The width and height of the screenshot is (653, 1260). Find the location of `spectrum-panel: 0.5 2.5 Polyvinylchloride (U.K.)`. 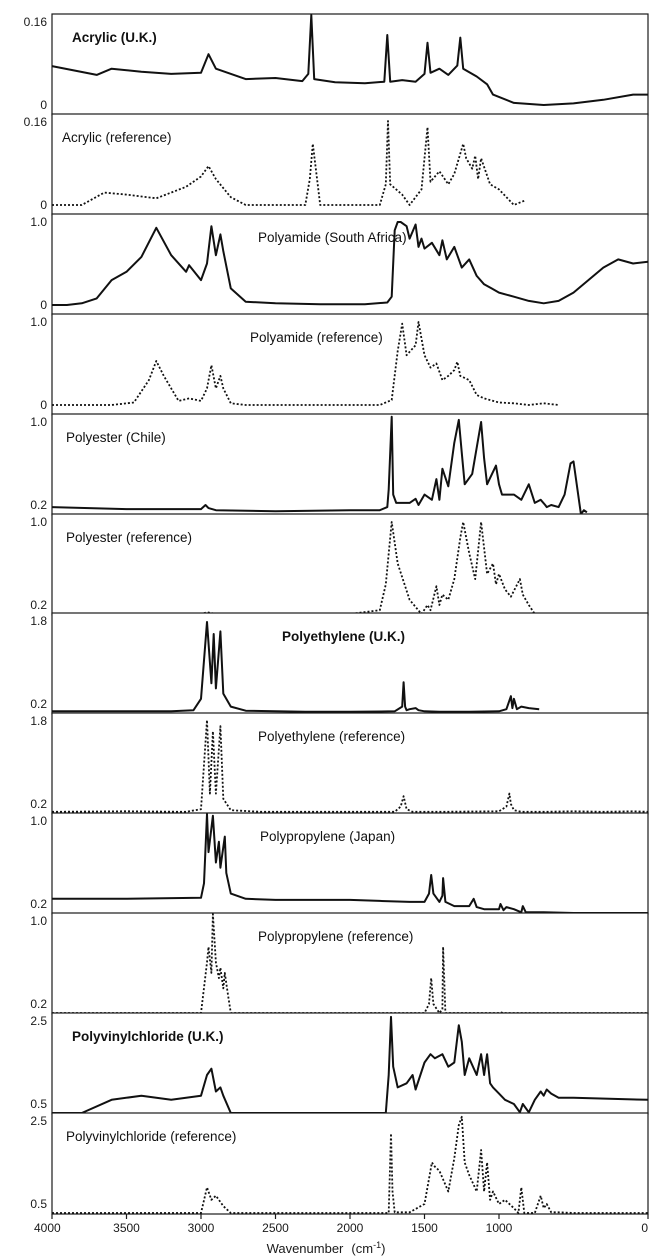

spectrum-panel: 0.5 2.5 Polyvinylchloride (U.K.) is located at coordinates (339, 1063).